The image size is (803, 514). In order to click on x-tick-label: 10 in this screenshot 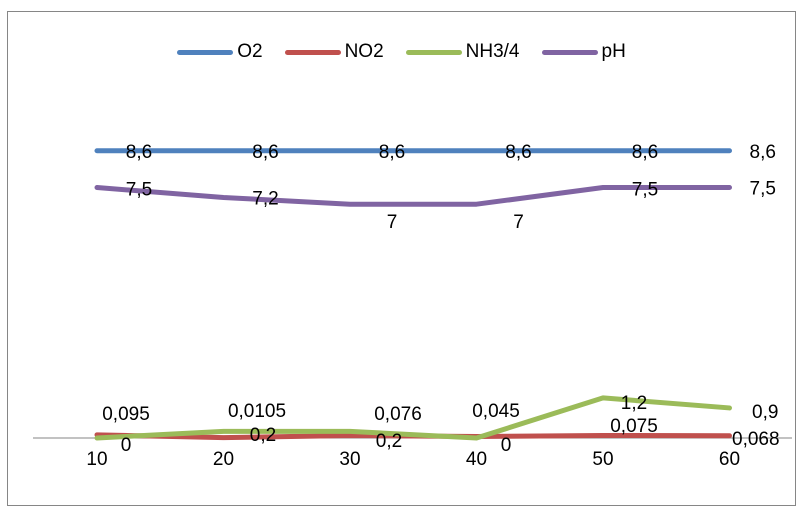, I will do `click(96, 459)`.